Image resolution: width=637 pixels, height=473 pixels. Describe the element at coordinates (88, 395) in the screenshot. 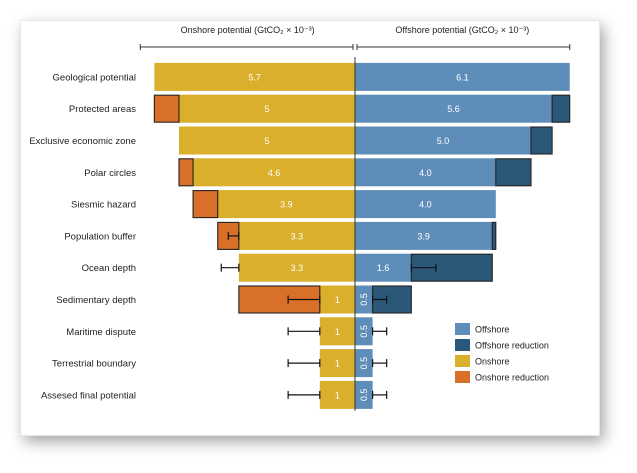

I see `category-label: Assesed final potential` at that location.